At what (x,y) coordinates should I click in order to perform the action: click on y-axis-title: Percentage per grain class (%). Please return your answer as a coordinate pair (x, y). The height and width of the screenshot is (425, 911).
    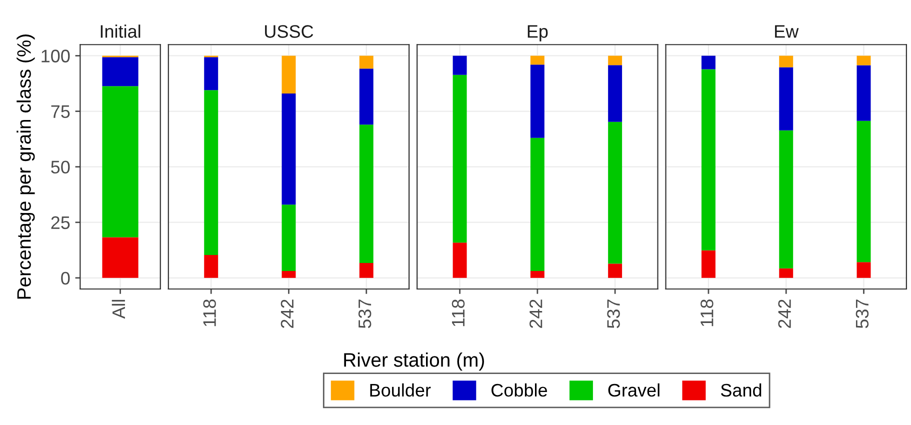
    Looking at the image, I should click on (25, 166).